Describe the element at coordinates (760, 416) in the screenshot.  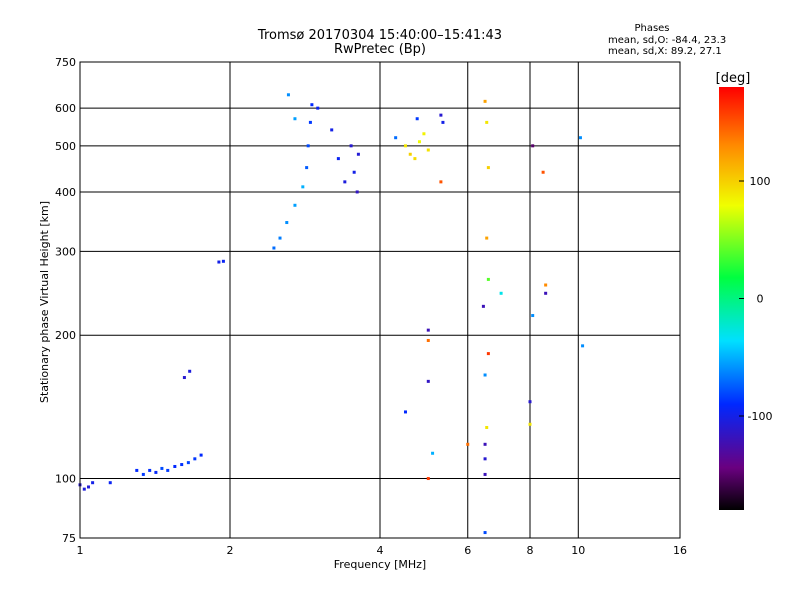
I see `colorbar-tick-label: -100` at that location.